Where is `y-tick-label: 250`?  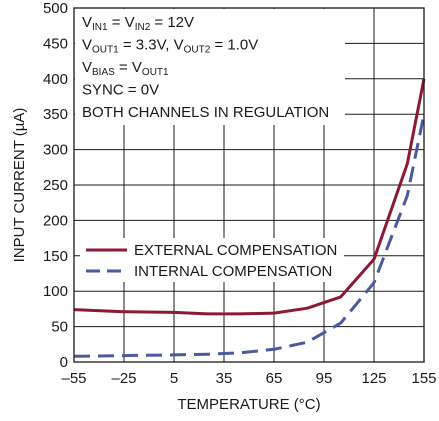 y-tick-label: 250 is located at coordinates (55, 185).